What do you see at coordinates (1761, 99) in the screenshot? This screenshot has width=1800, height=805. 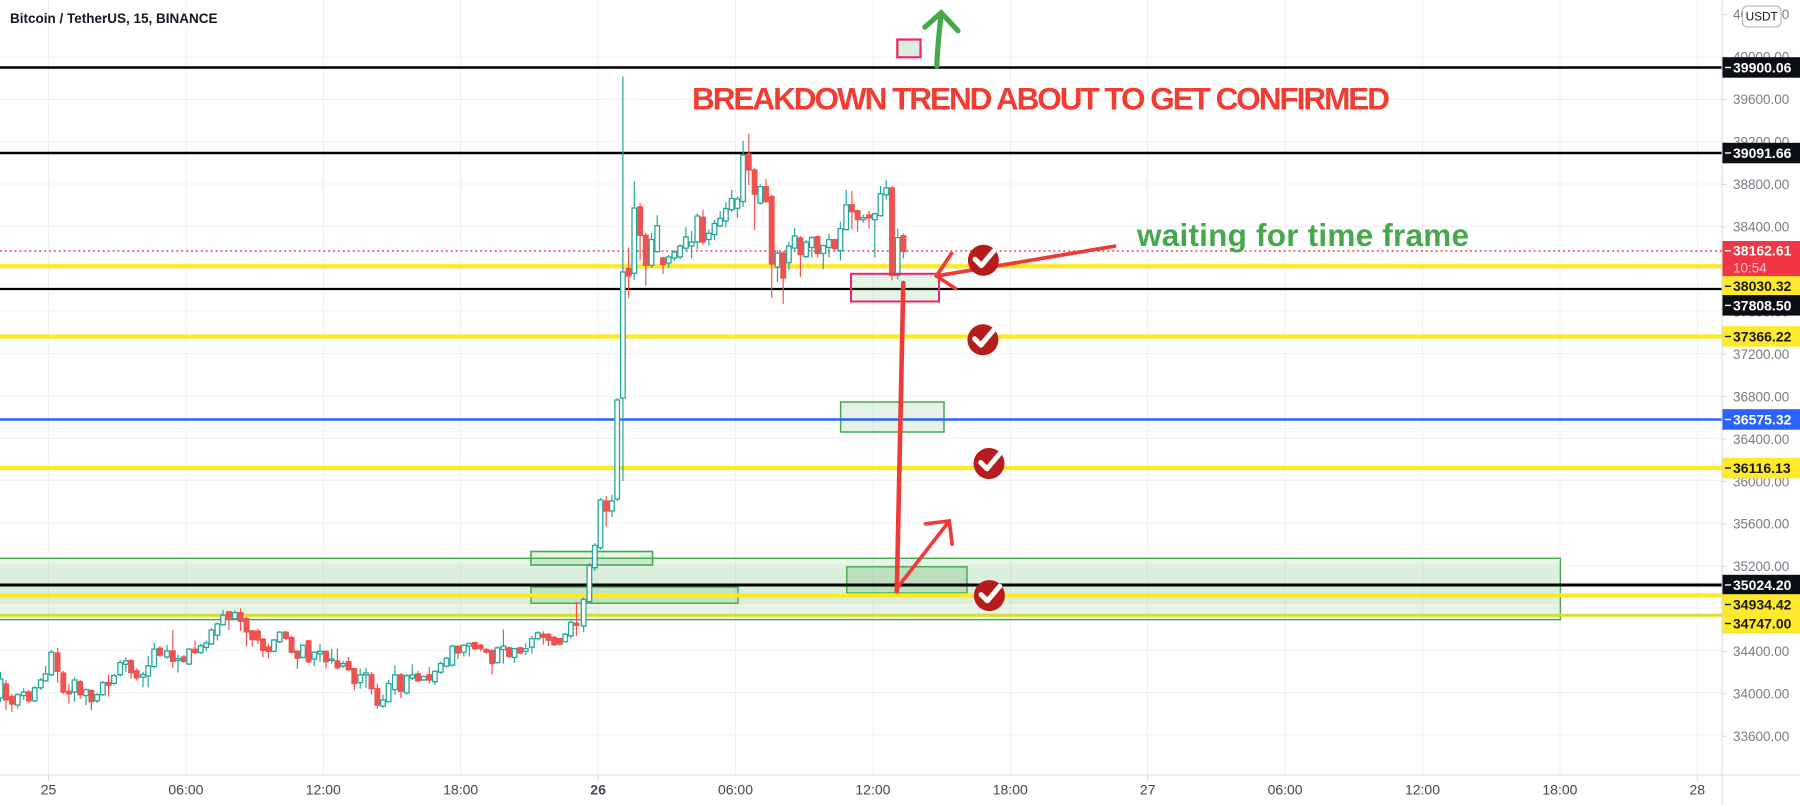 I see `svg-text: 39600.00` at bounding box center [1761, 99].